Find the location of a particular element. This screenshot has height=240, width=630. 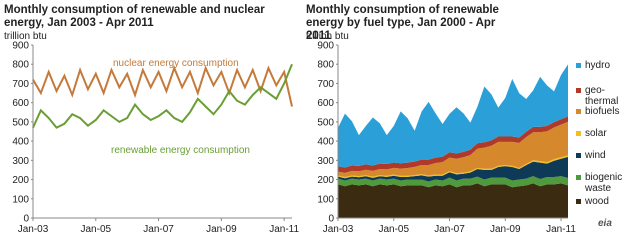

legend-label: wood is located at coordinates (597, 201).